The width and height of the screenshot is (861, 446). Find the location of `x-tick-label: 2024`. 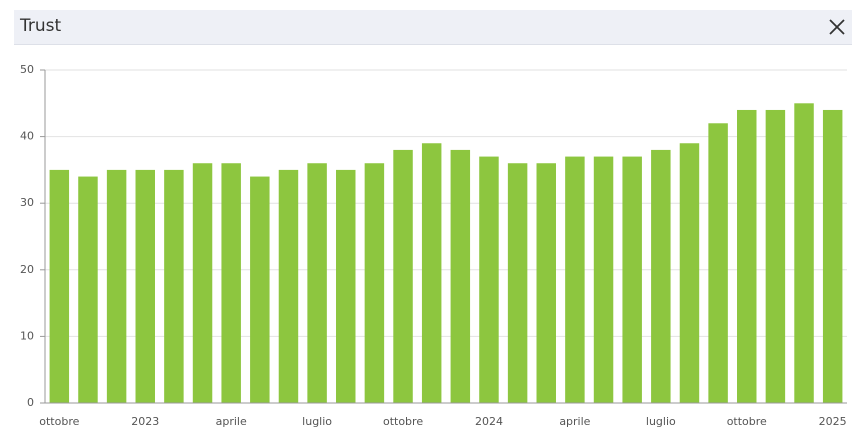

x-tick-label: 2024 is located at coordinates (489, 421).